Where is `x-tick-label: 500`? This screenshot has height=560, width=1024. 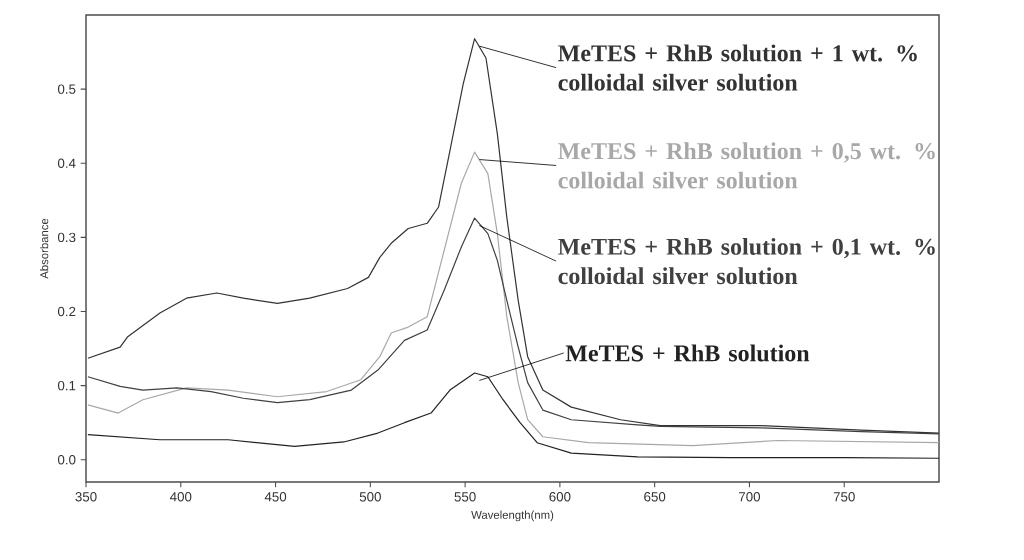 x-tick-label: 500 is located at coordinates (370, 497).